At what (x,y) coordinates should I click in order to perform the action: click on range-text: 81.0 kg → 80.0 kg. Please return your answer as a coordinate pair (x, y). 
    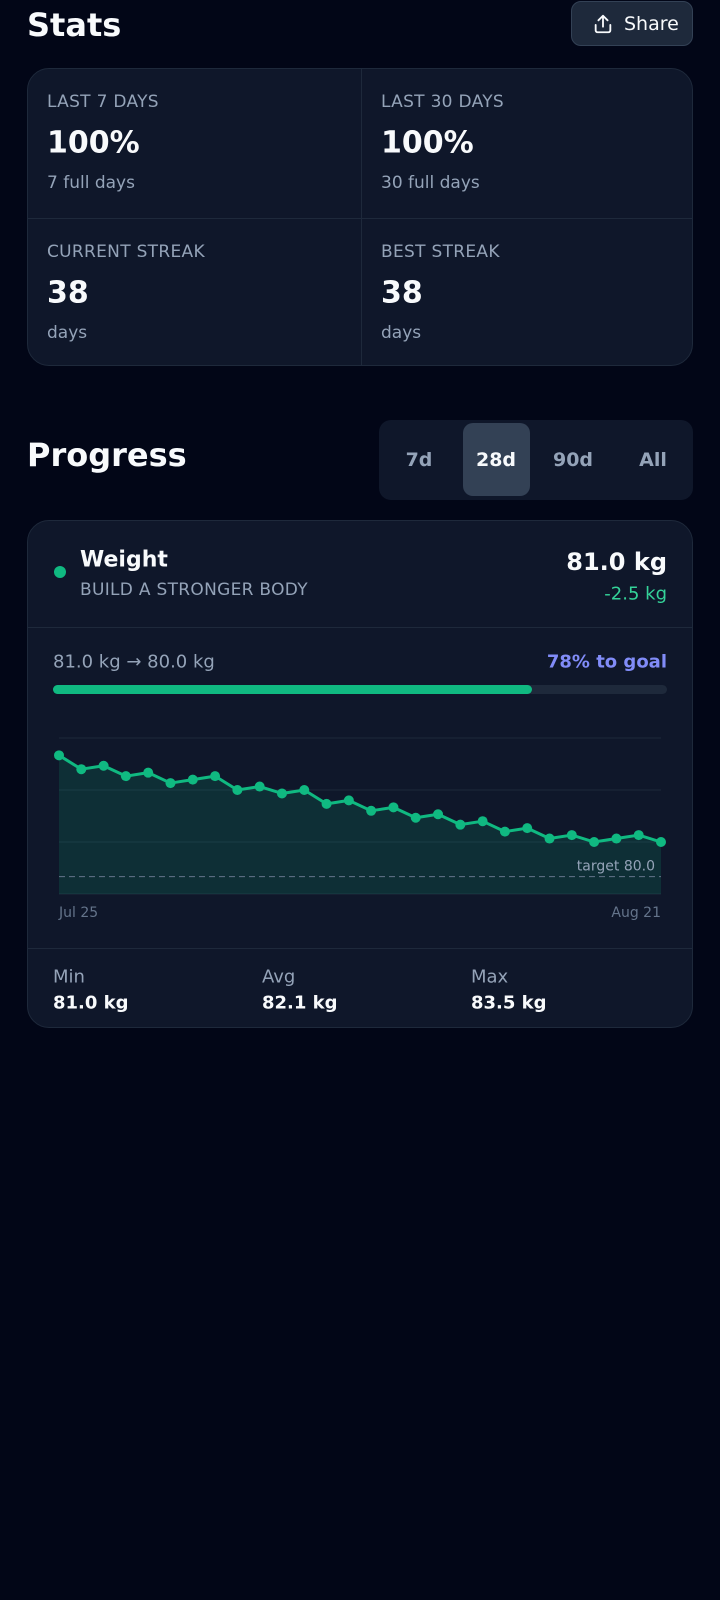
    Looking at the image, I should click on (134, 662).